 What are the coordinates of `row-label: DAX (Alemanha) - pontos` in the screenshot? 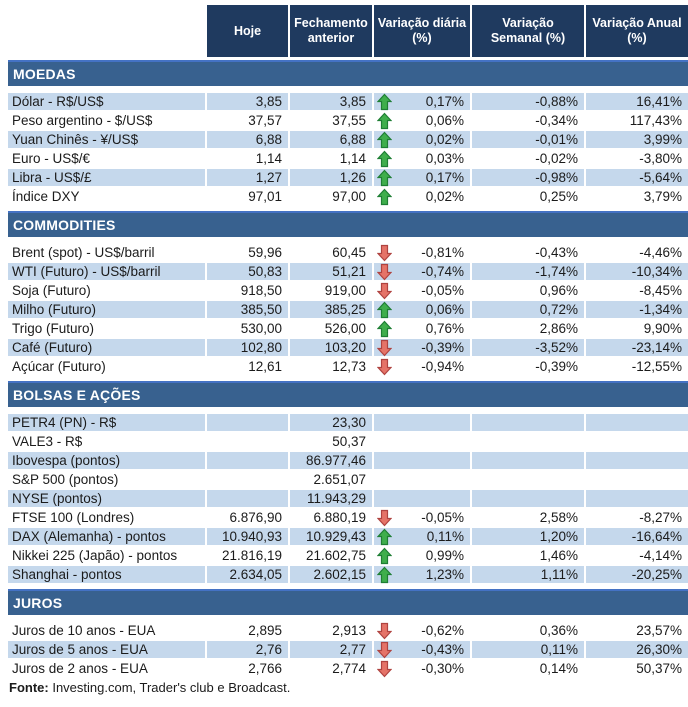 It's located at (106, 536).